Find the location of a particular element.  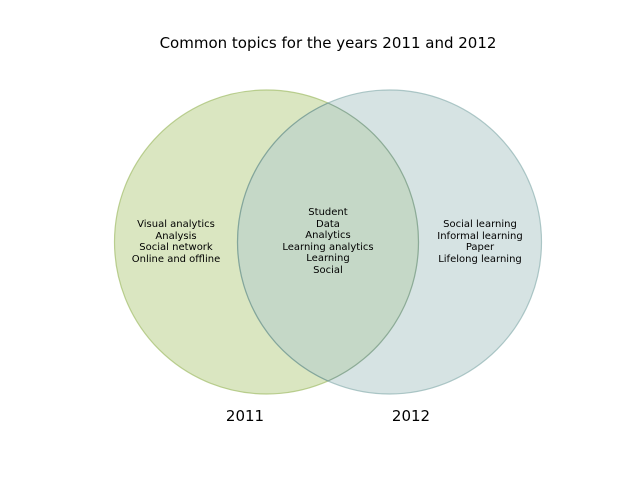

topic-label: Social is located at coordinates (328, 271).